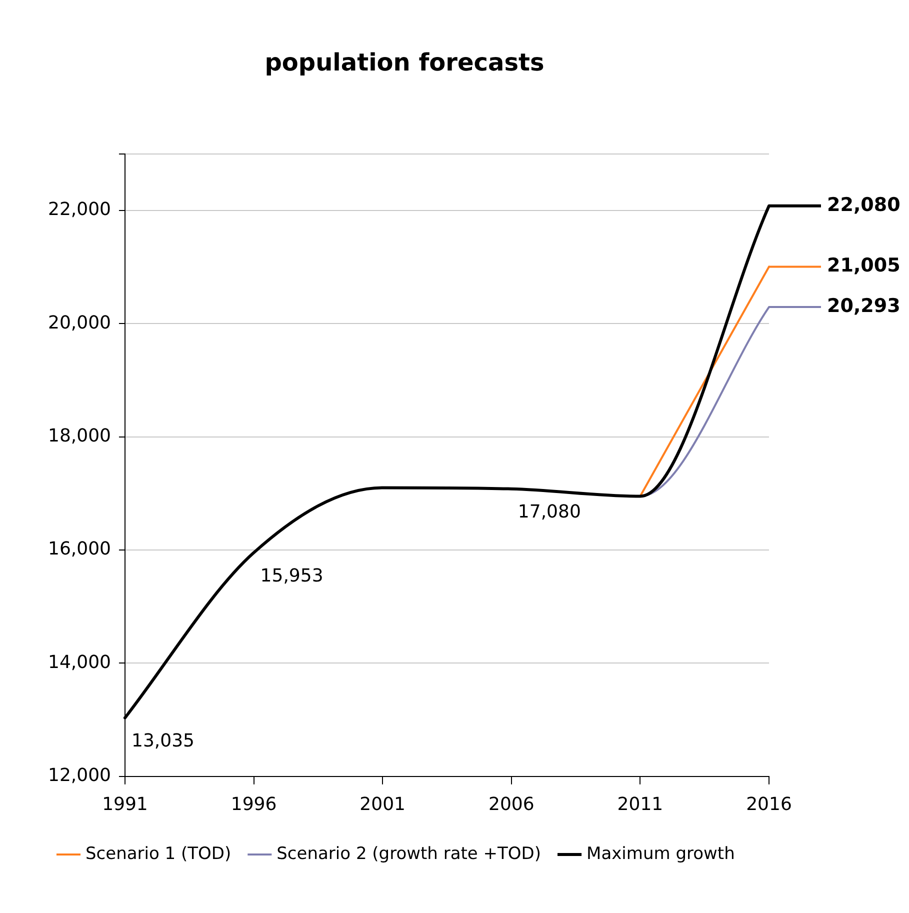 Image resolution: width=909 pixels, height=913 pixels. What do you see at coordinates (511, 804) in the screenshot?
I see `x-tick-label: 2006` at bounding box center [511, 804].